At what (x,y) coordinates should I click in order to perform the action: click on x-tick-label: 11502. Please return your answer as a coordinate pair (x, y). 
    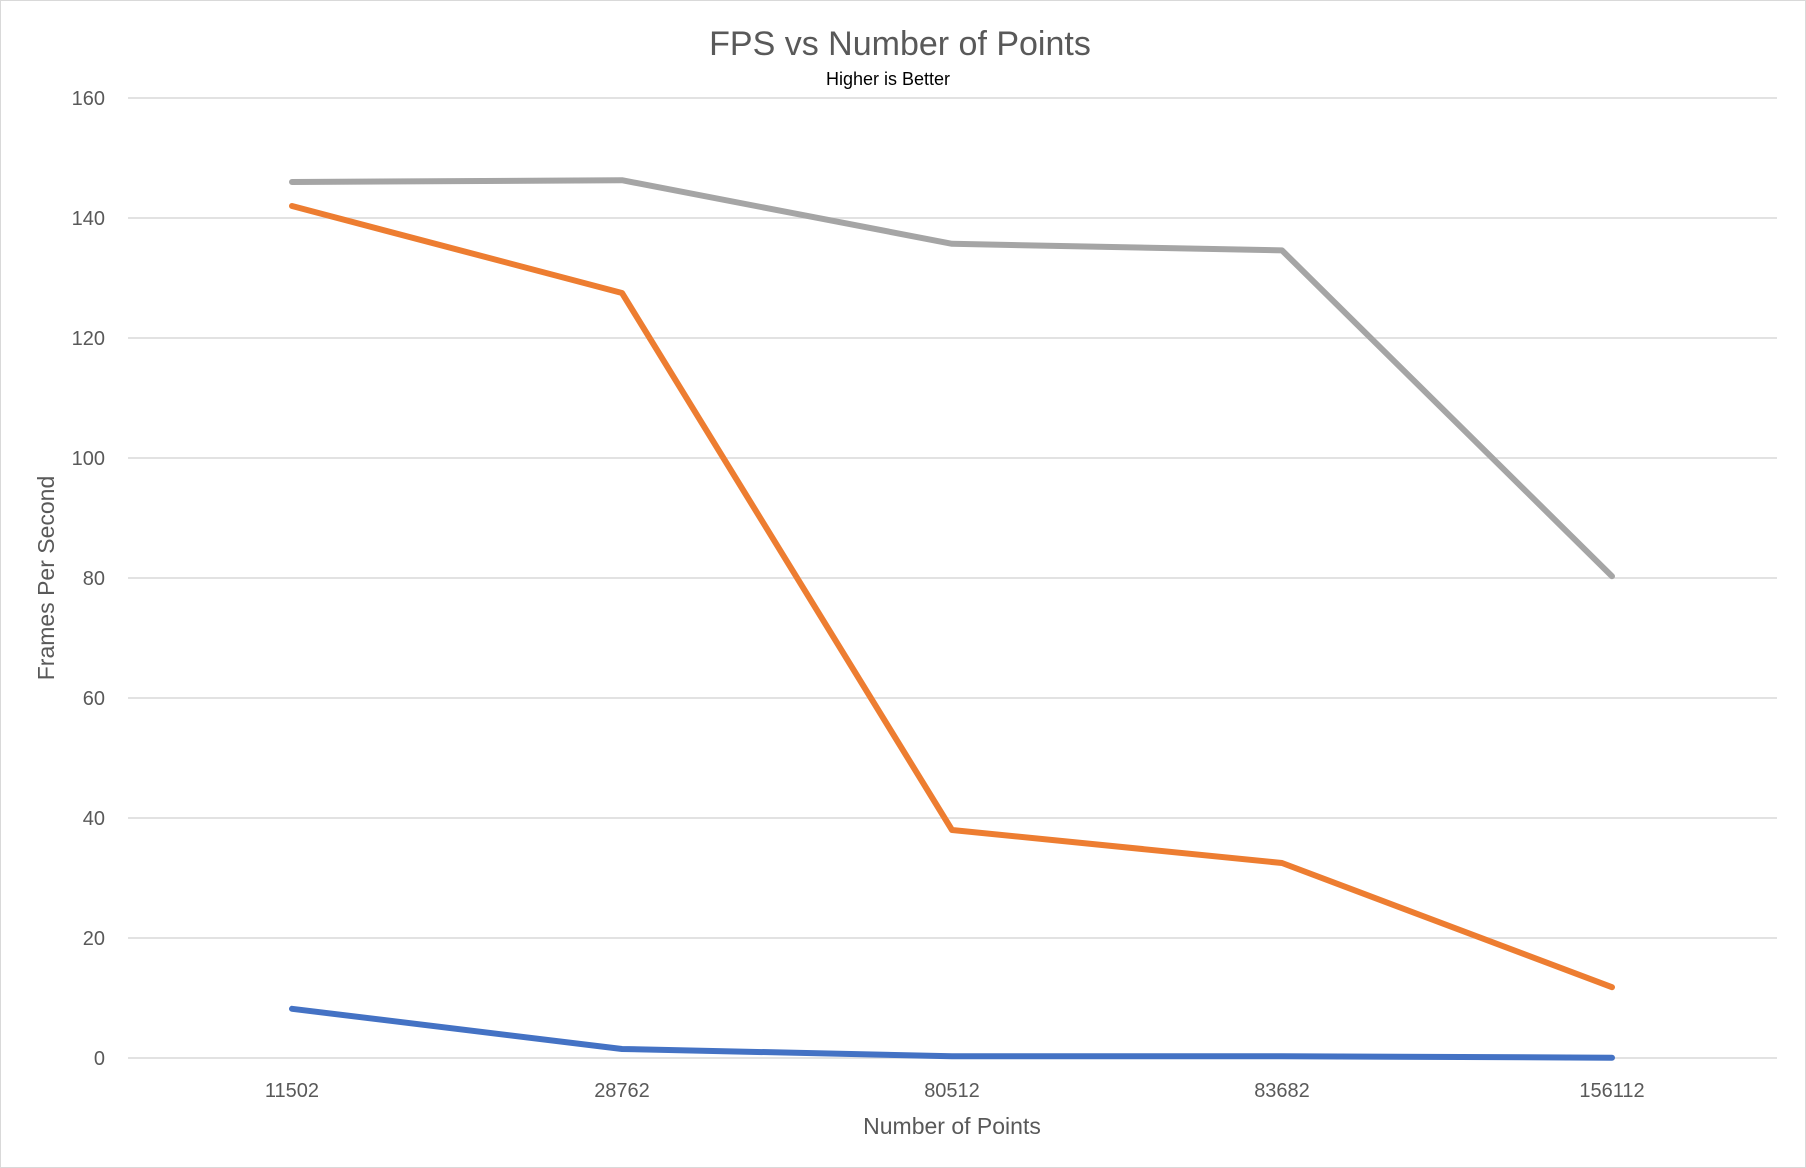
    Looking at the image, I should click on (292, 1091).